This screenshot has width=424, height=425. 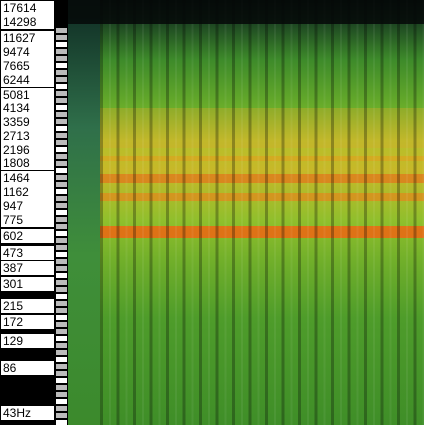 I want to click on frequency-label: 301, so click(x=13, y=284).